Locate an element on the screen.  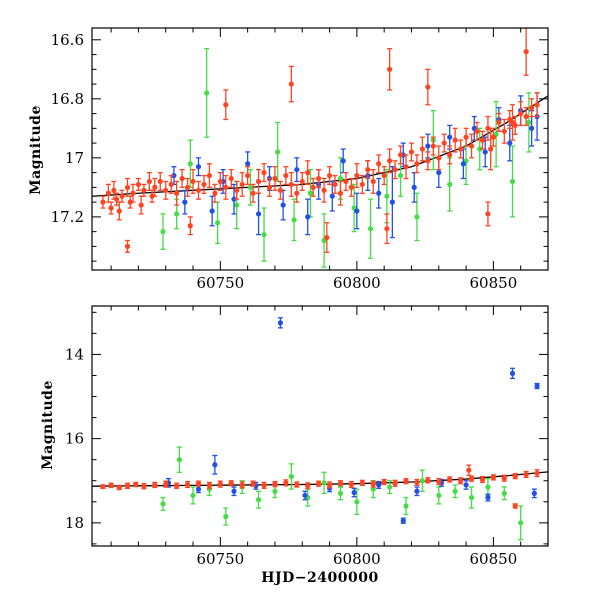
top-y-tick-label: 17.2 is located at coordinates (67, 217).